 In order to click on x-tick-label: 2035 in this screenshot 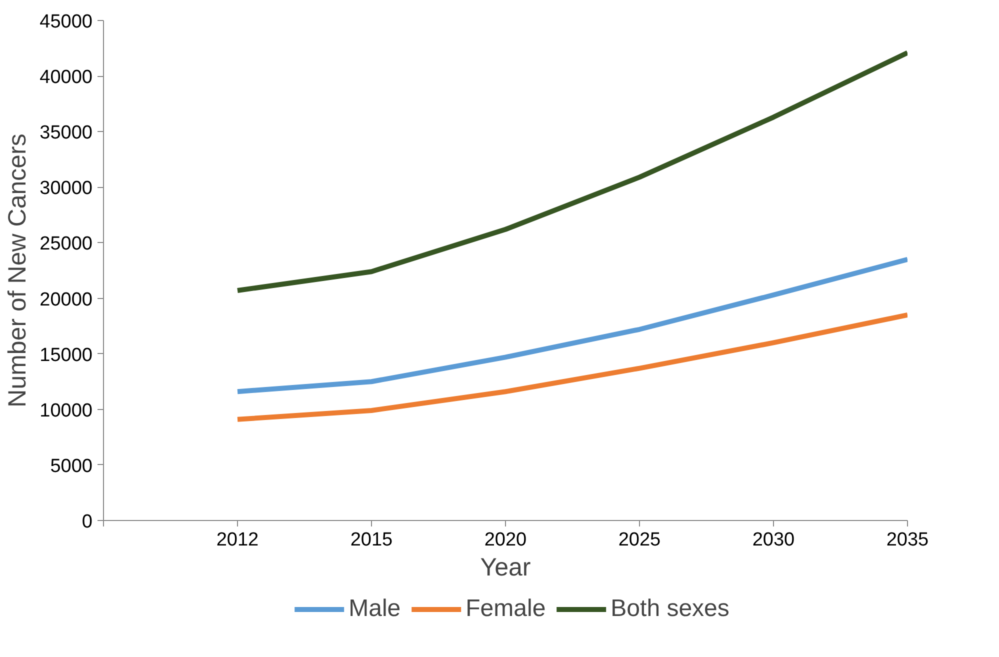, I will do `click(907, 540)`.